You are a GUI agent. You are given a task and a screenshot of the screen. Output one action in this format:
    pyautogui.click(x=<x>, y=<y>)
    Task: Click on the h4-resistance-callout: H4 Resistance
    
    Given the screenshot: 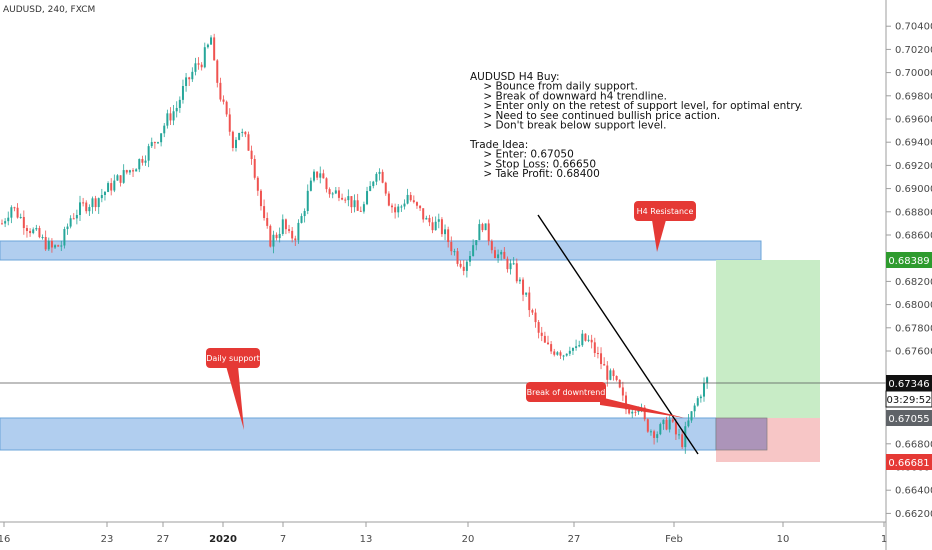 What is the action you would take?
    pyautogui.click(x=665, y=226)
    